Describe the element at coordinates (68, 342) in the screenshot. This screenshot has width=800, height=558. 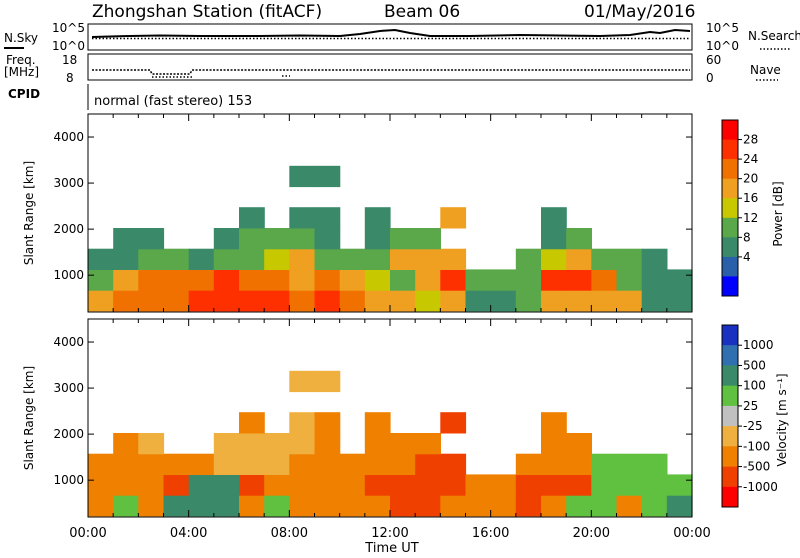
I see `velocity-ytick-label: 4000` at that location.